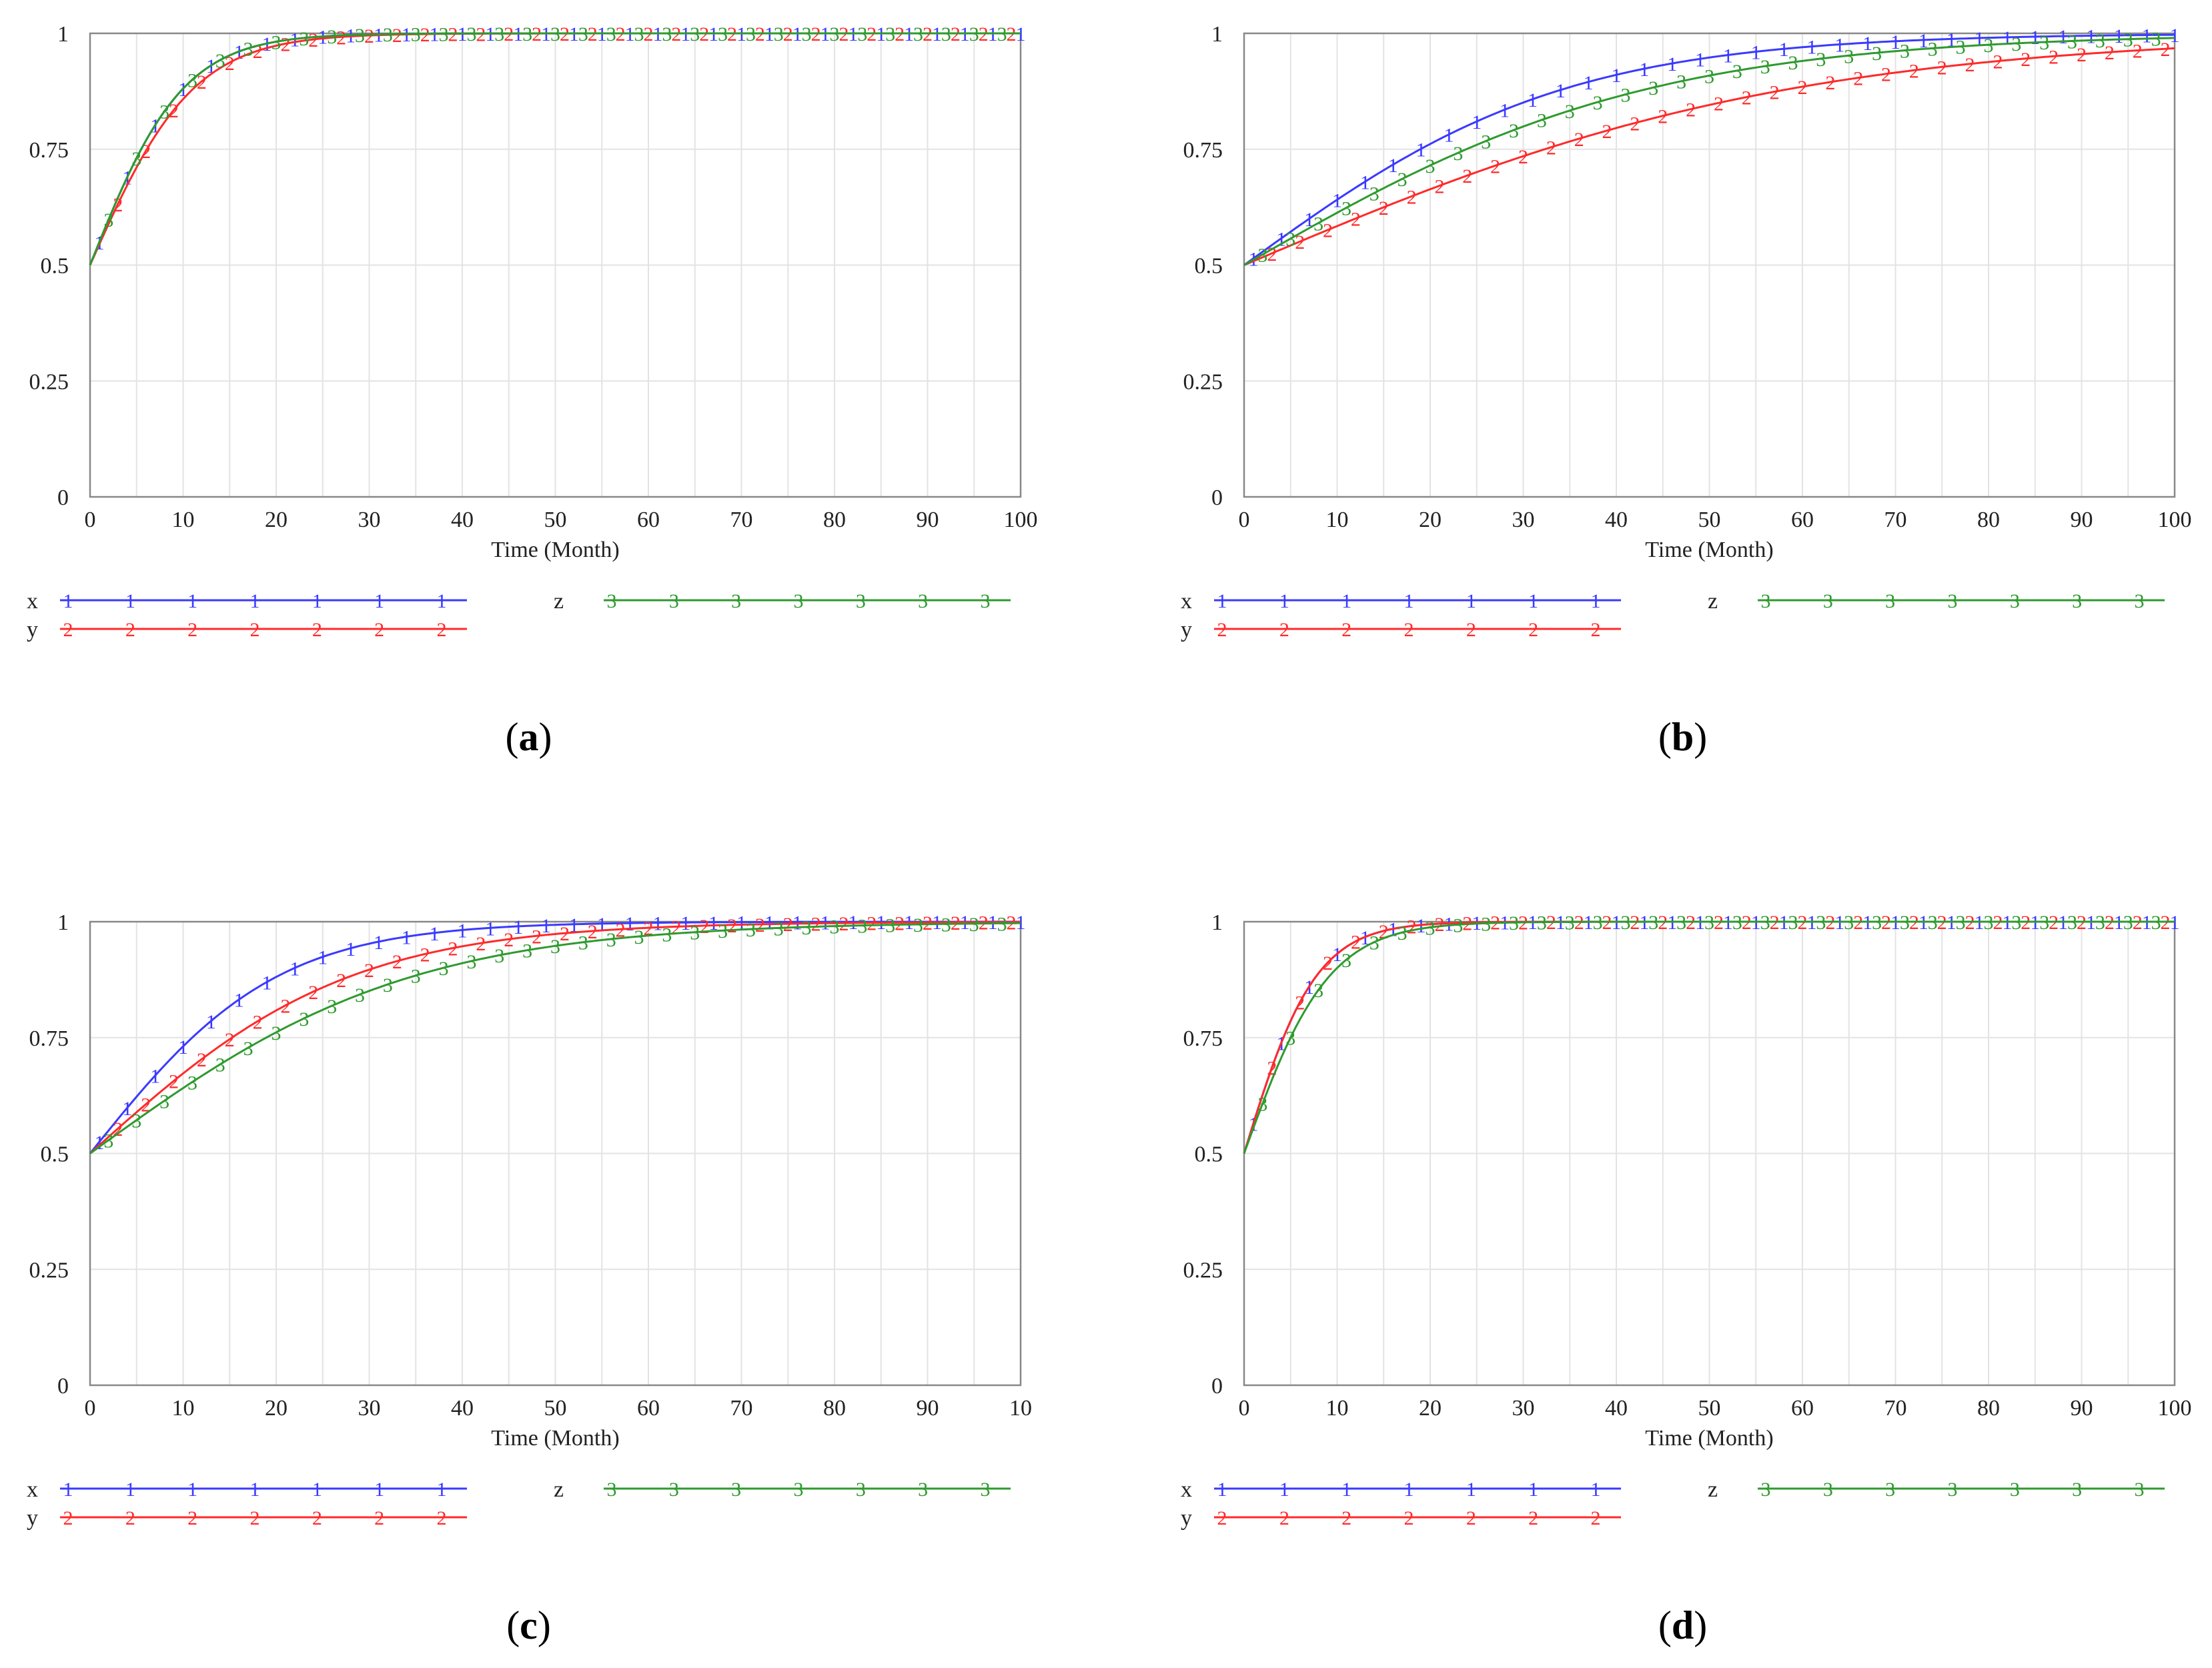 This screenshot has width=2212, height=1668. I want to click on x-tick-label: 30, so click(1523, 520).